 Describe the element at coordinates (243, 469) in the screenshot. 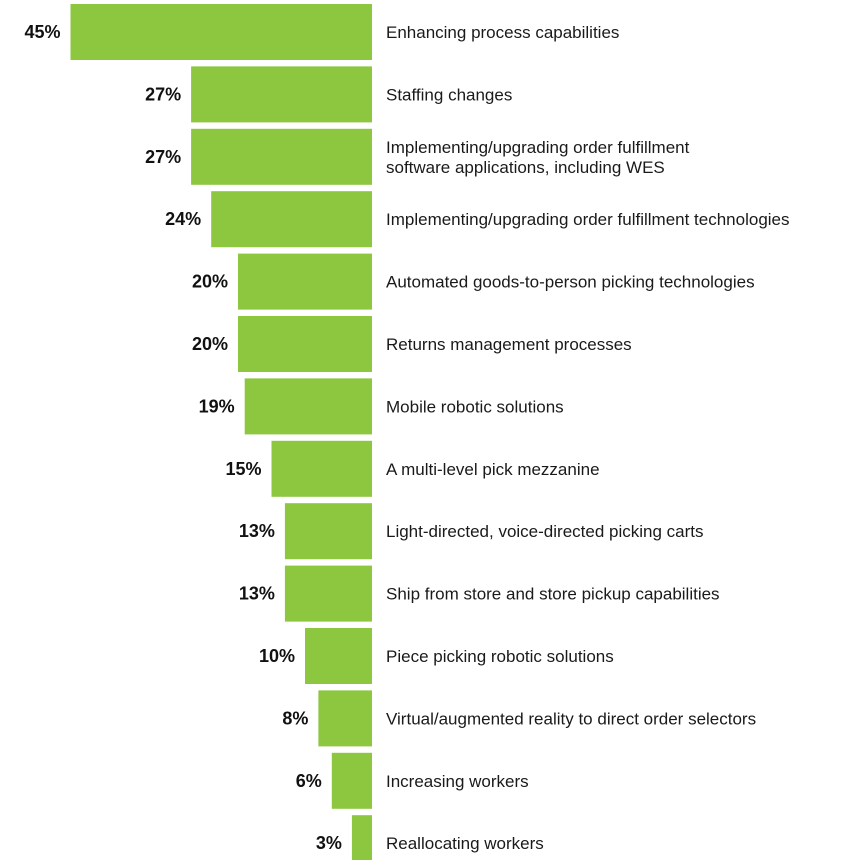

I see `bar-value-label: 15%` at that location.